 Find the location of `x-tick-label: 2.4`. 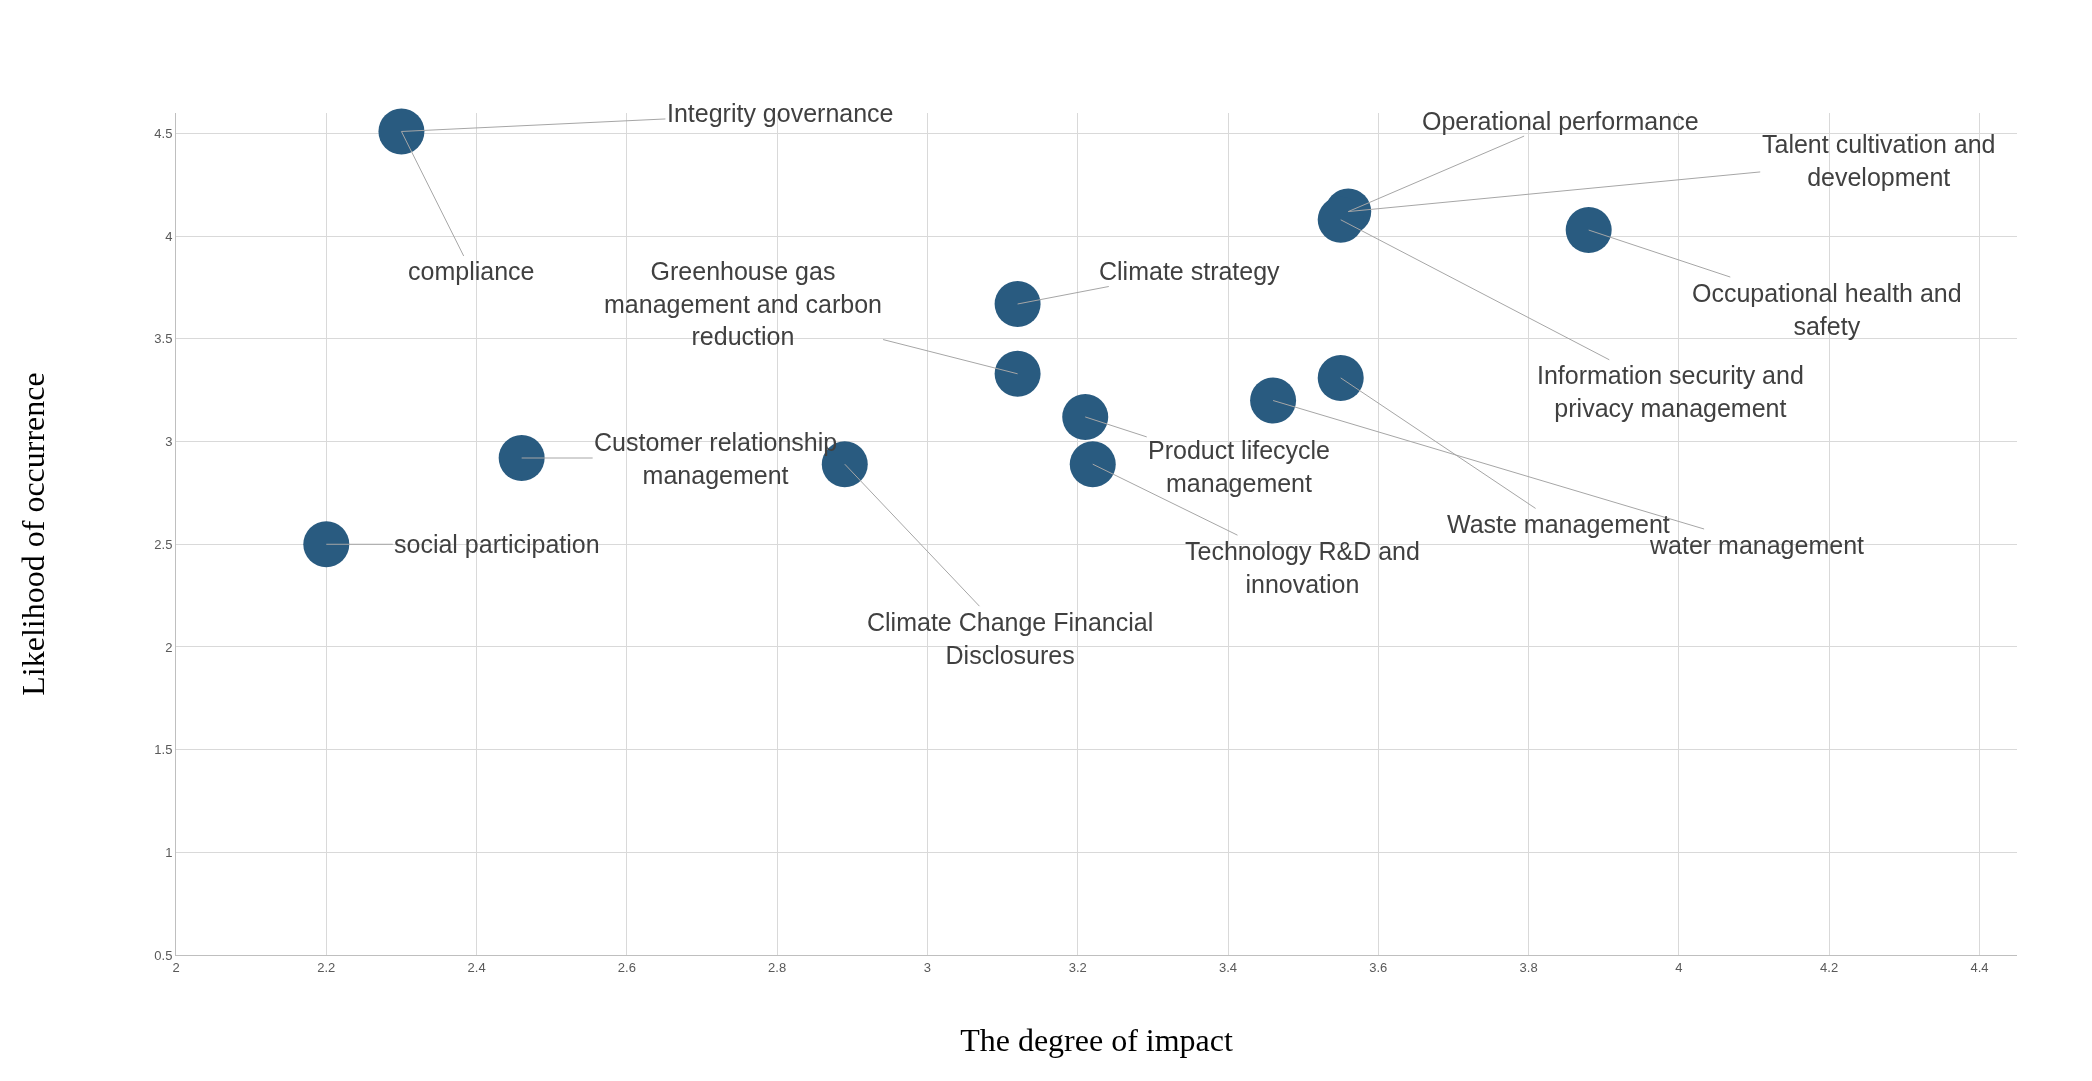

x-tick-label: 2.4 is located at coordinates (476, 967).